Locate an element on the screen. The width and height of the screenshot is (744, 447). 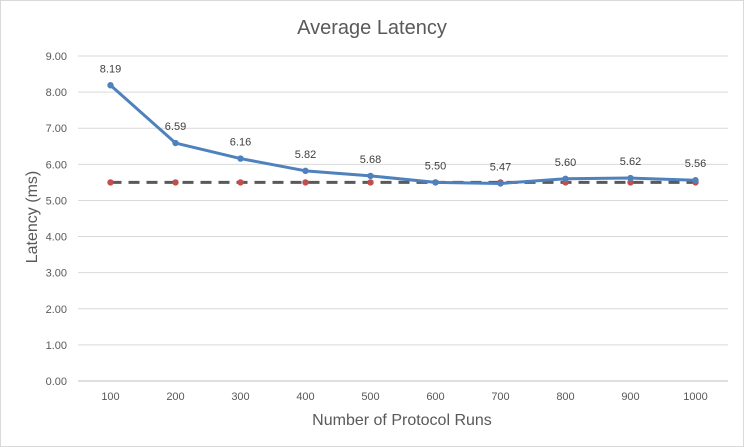
x-tick-label: 400 is located at coordinates (305, 397).